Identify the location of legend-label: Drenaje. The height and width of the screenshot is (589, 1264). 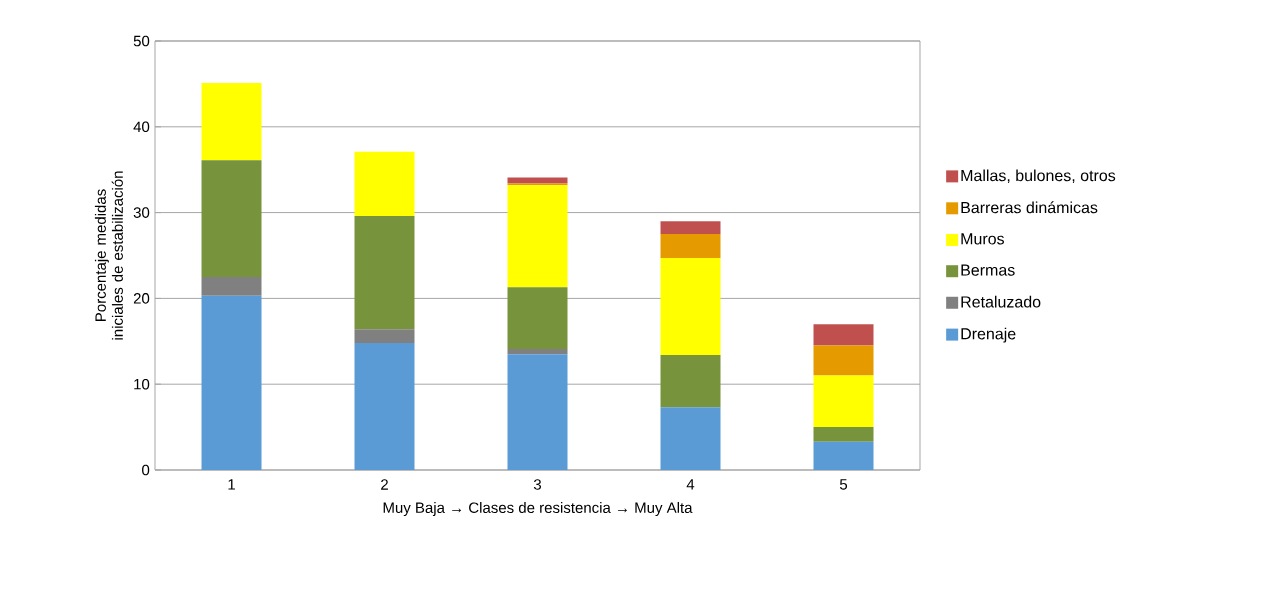
(988, 335).